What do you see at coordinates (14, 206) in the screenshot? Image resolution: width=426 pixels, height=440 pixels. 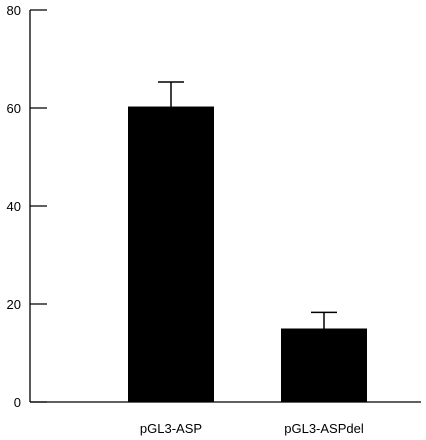 I see `y-tick-label: 40` at bounding box center [14, 206].